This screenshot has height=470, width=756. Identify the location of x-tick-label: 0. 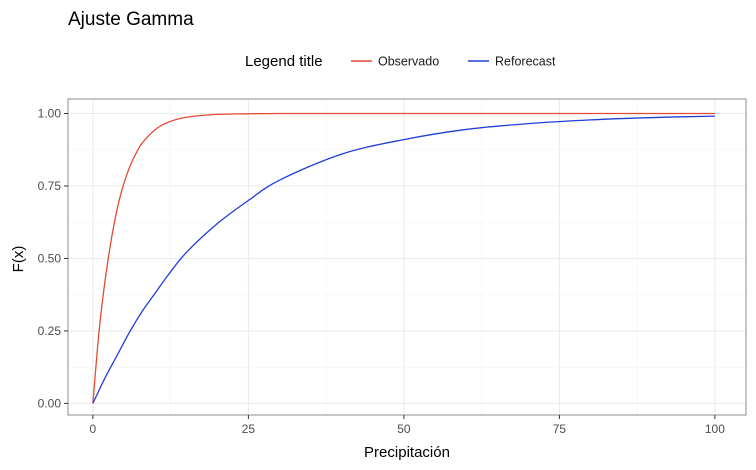
(93, 429).